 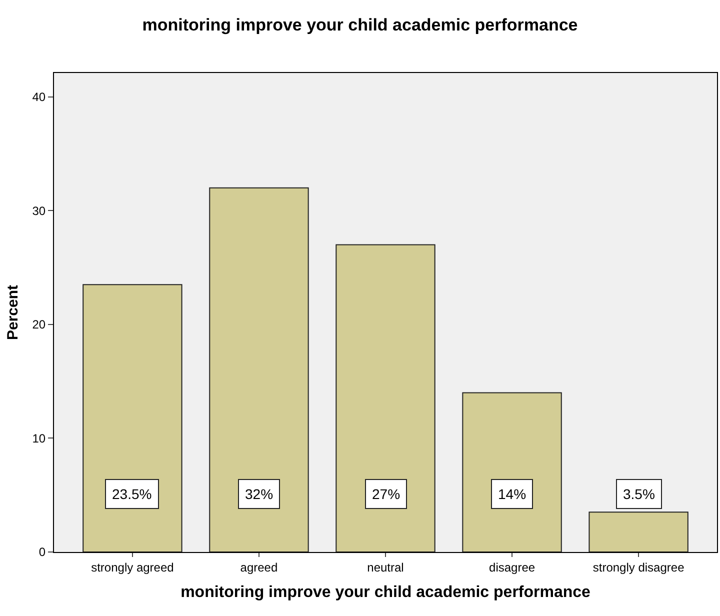 I want to click on data-label: 14%, so click(x=512, y=494).